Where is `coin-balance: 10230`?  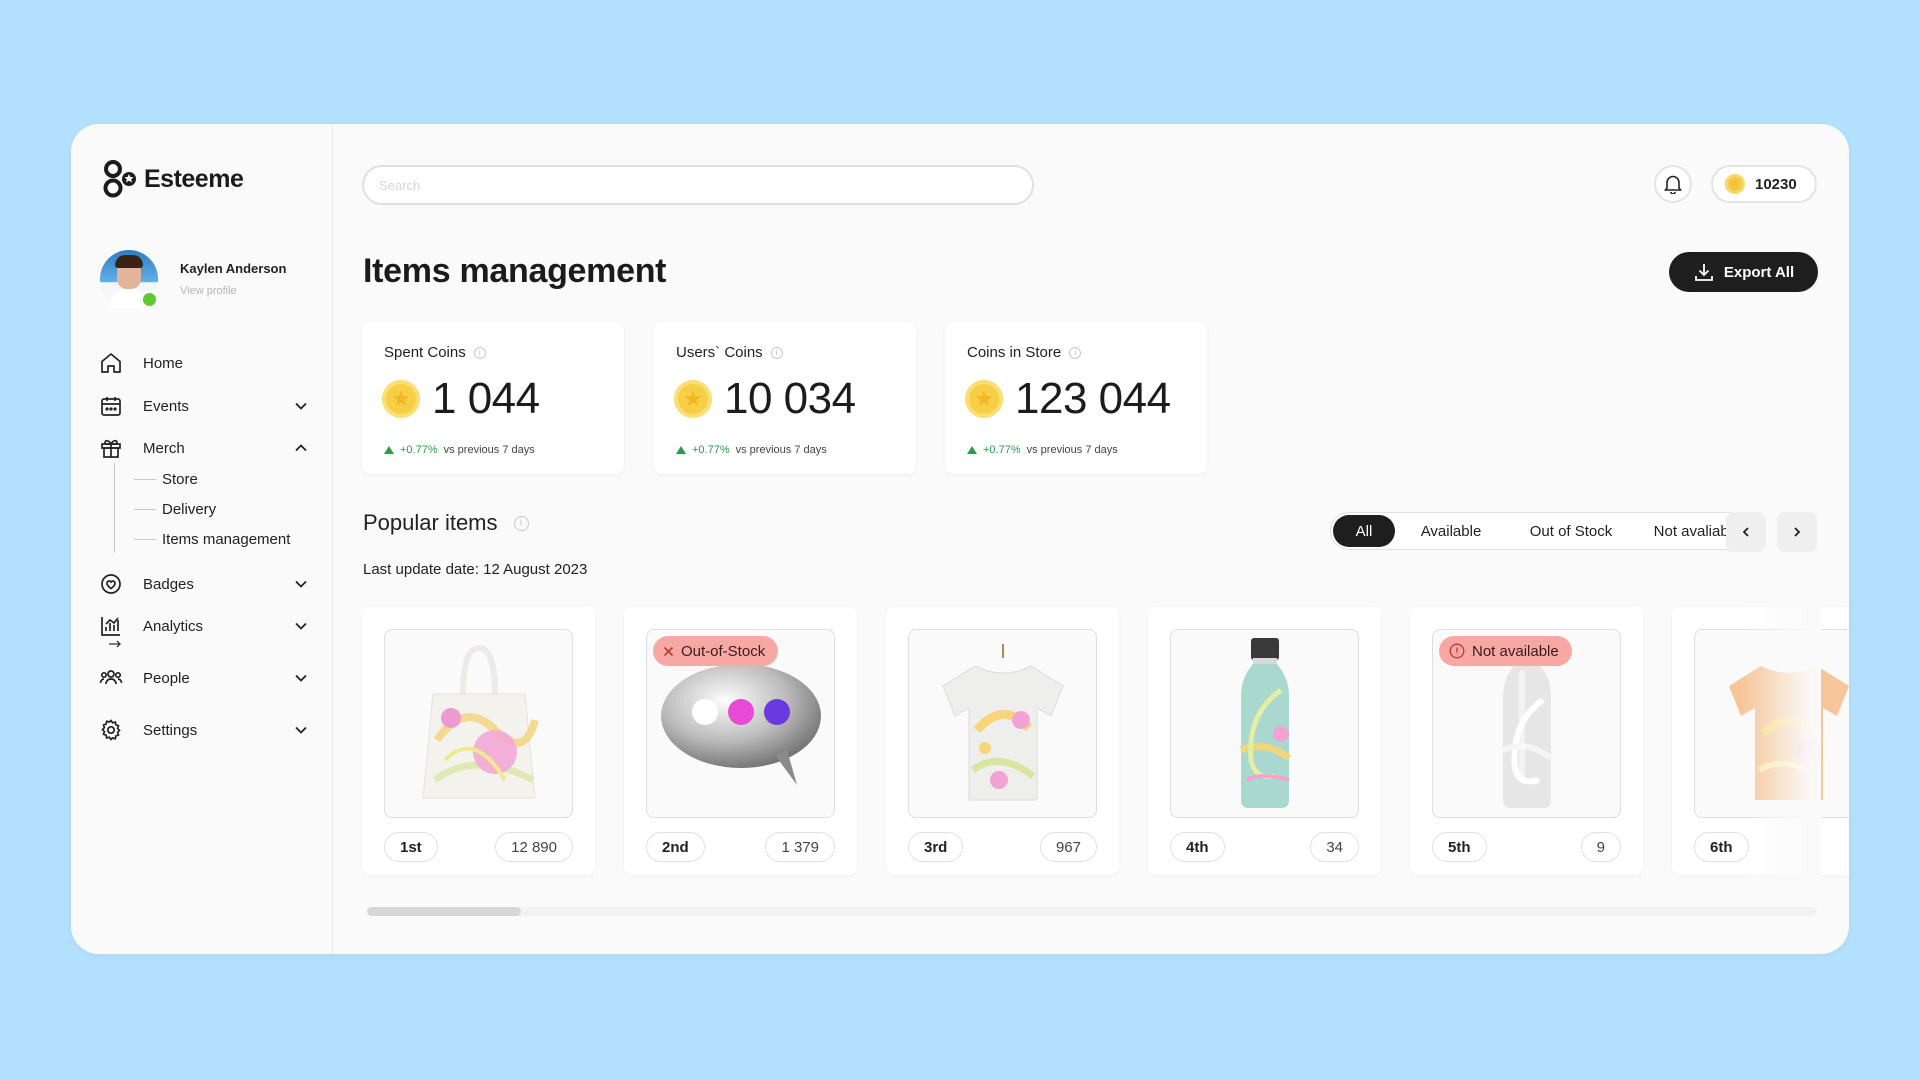
coin-balance: 10230 is located at coordinates (1764, 184).